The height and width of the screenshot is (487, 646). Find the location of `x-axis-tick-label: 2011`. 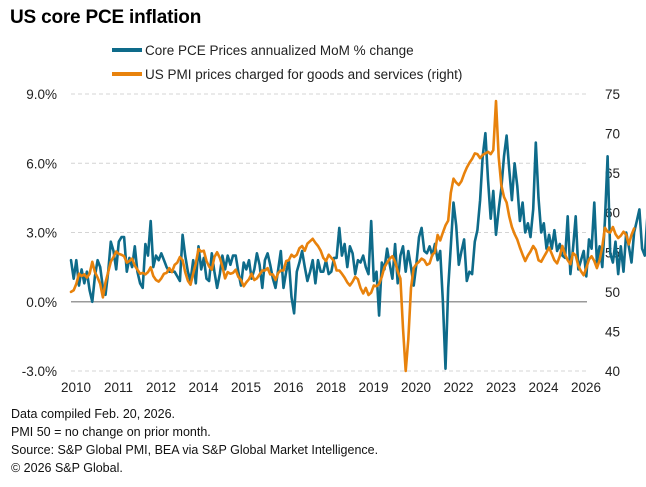

x-axis-tick-label: 2011 is located at coordinates (118, 387).